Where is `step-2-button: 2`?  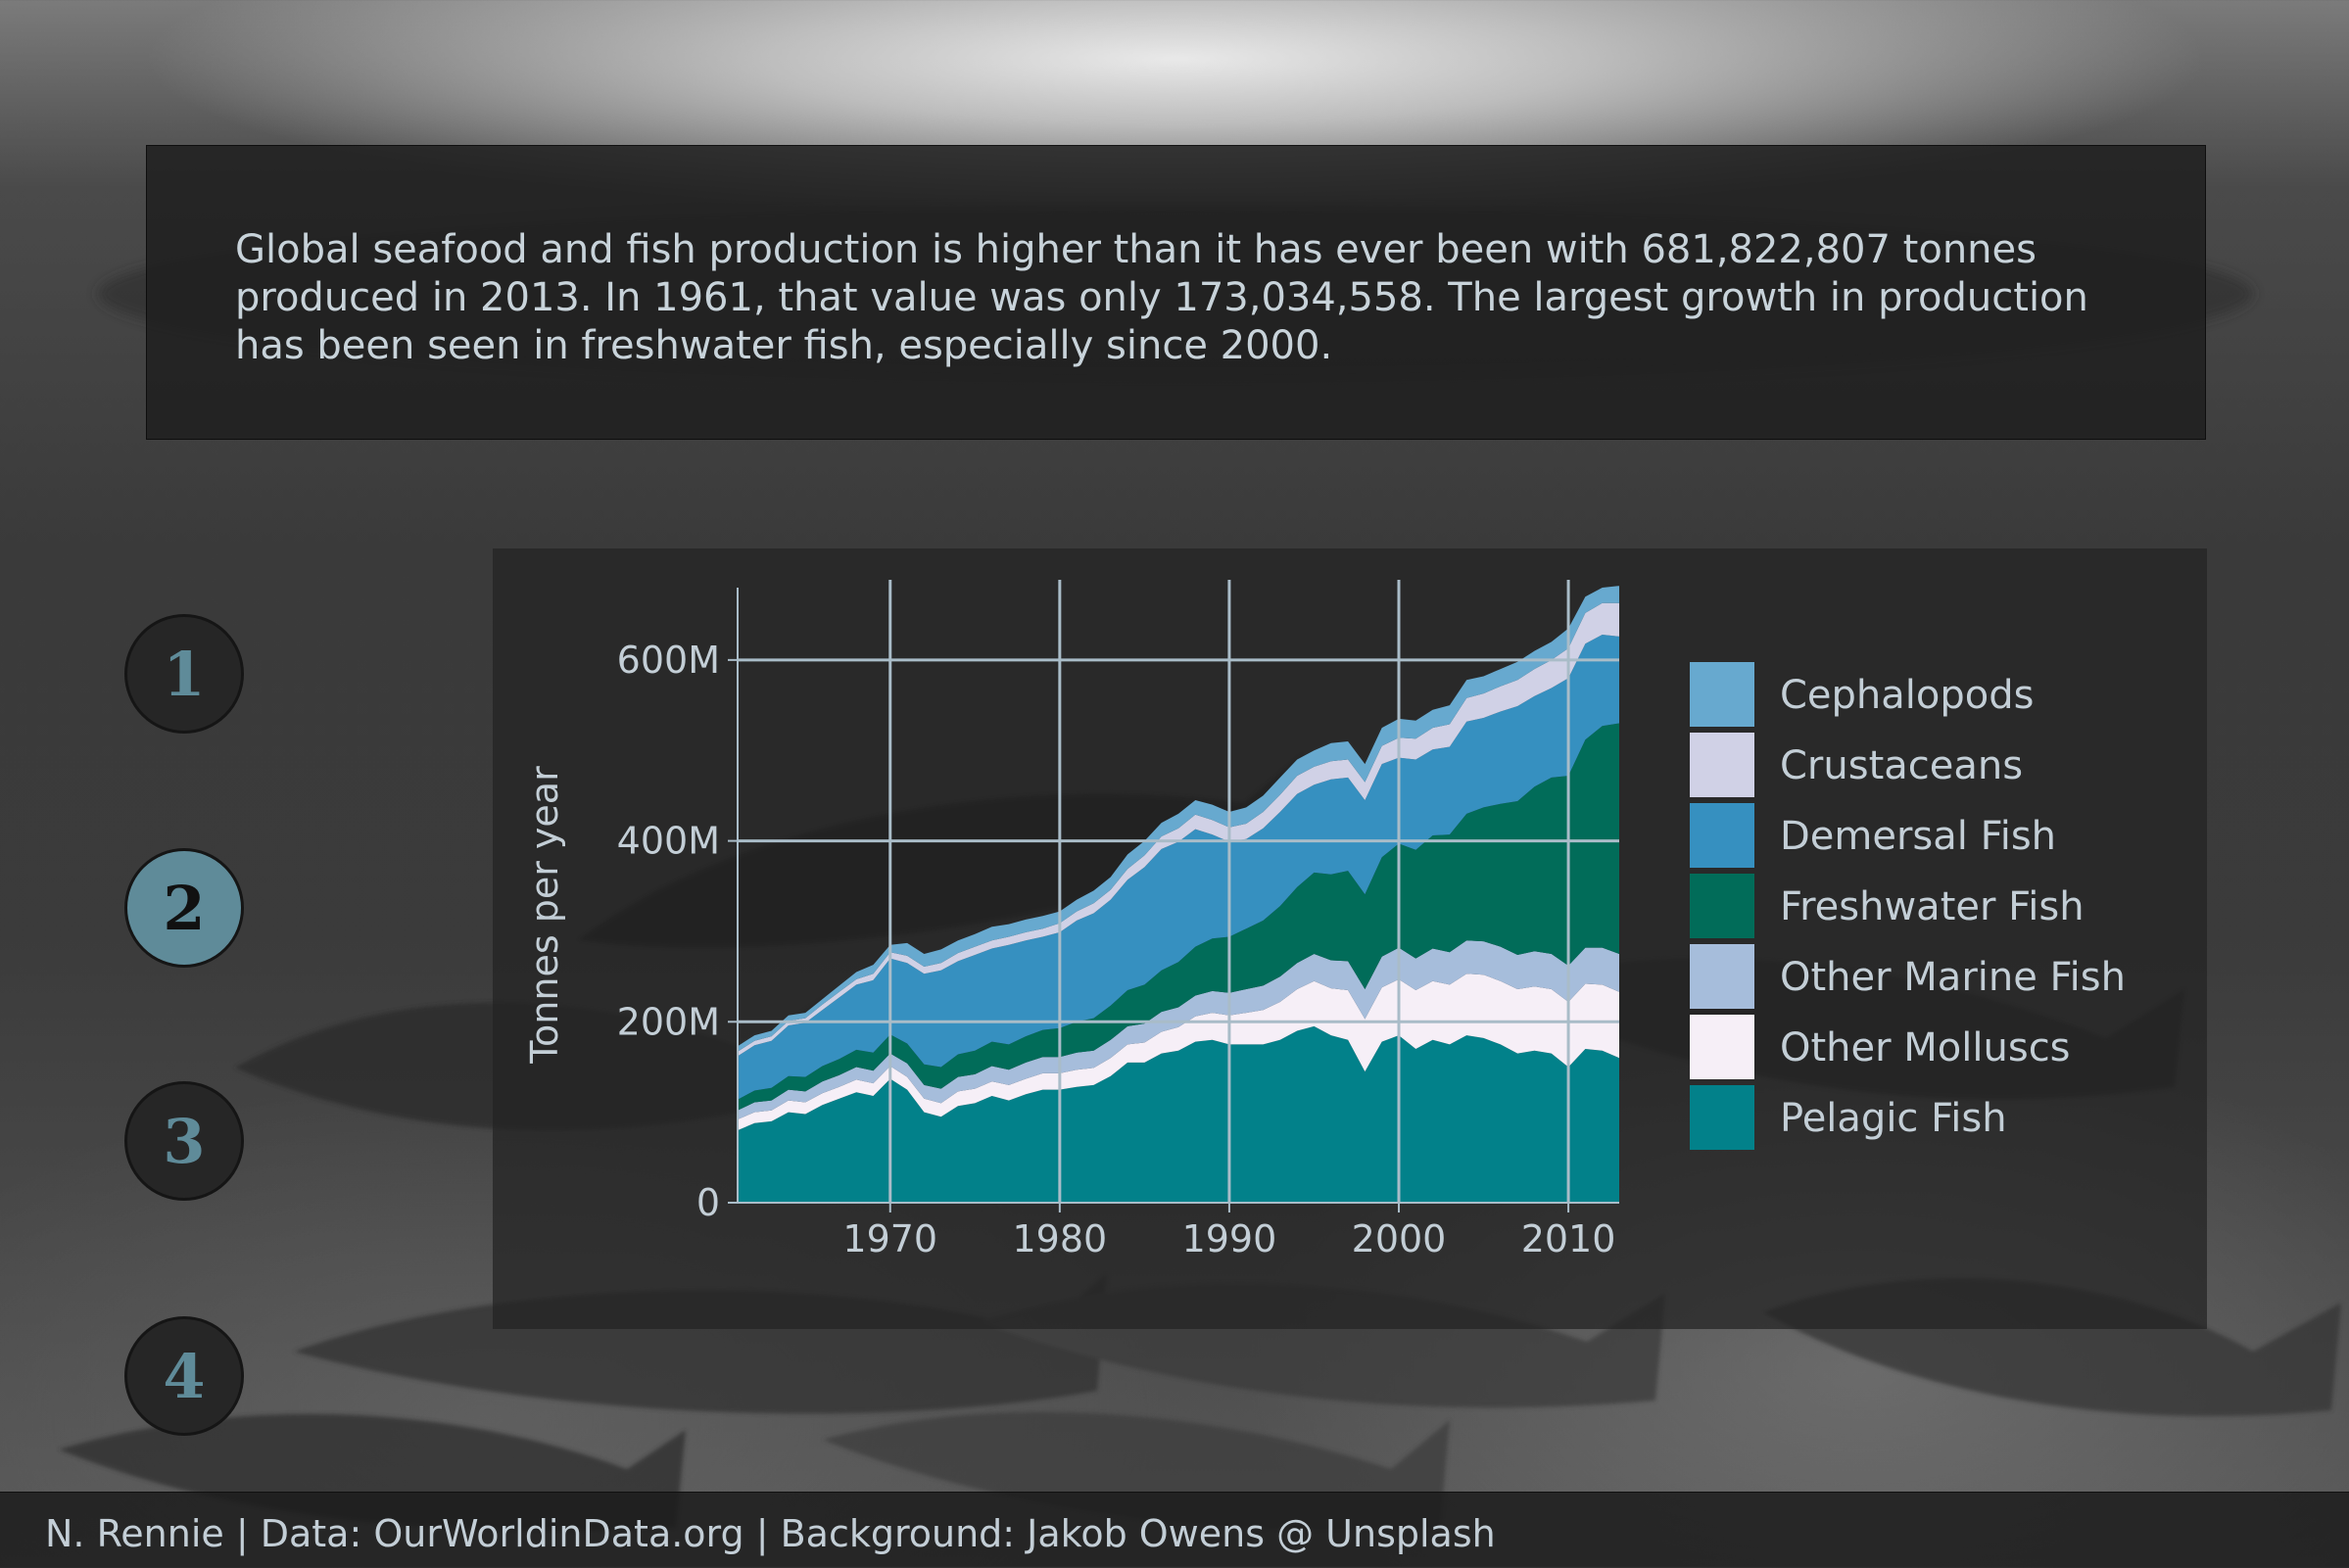 step-2-button: 2 is located at coordinates (184, 908).